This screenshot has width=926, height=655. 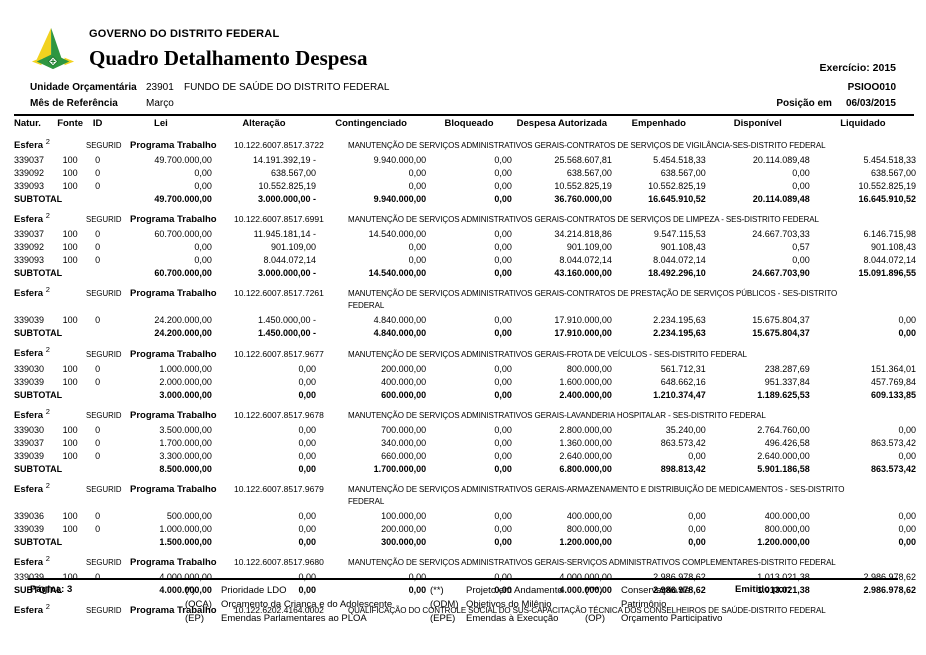 What do you see at coordinates (29, 515) in the screenshot?
I see `cell: 339036` at bounding box center [29, 515].